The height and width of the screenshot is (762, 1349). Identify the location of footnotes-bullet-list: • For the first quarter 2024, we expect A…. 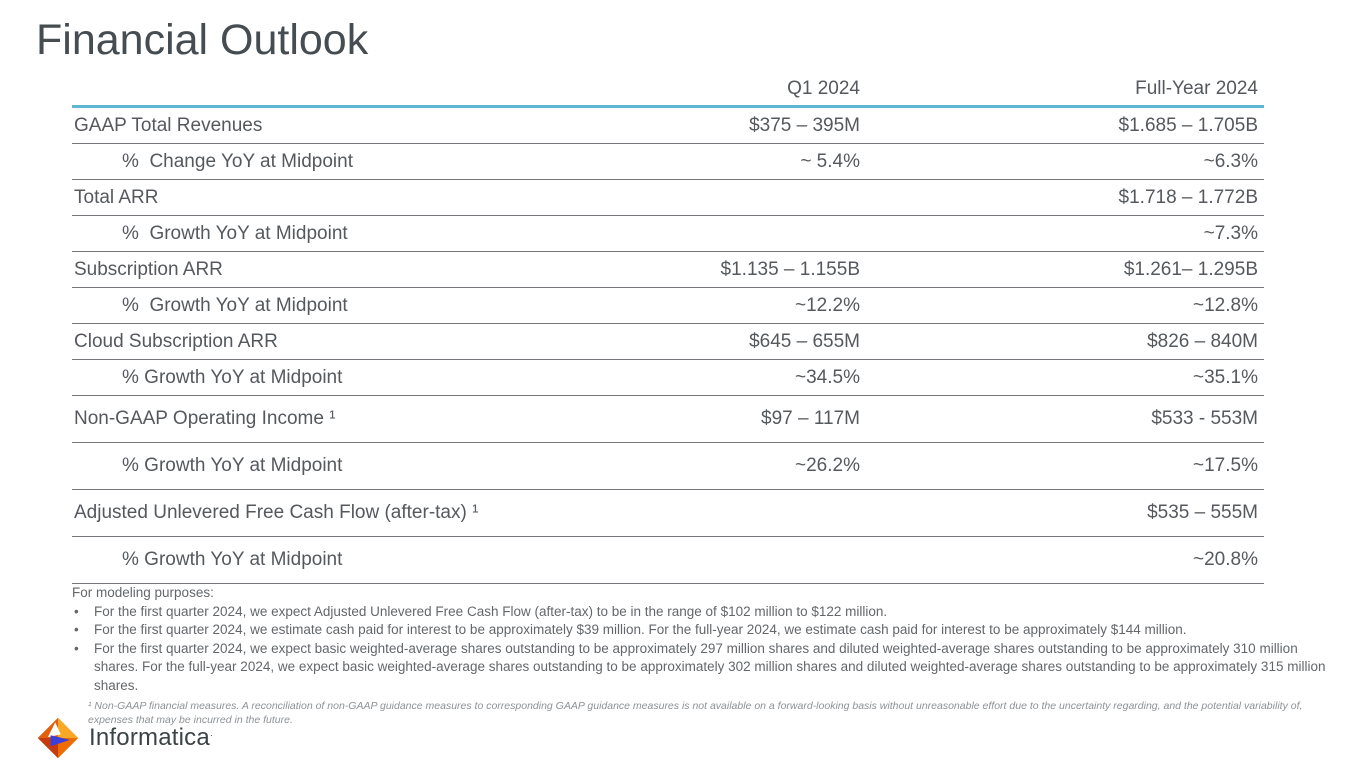
(706, 649).